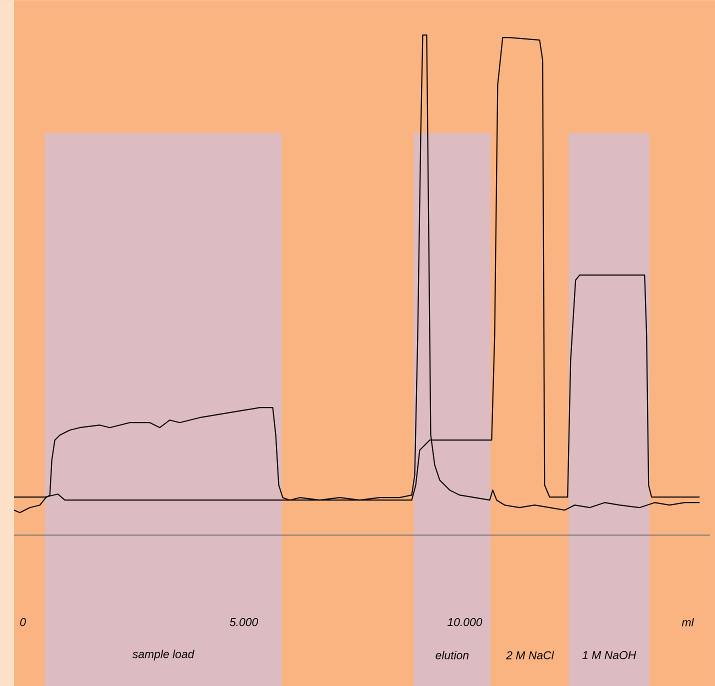 This screenshot has height=686, width=715. Describe the element at coordinates (163, 655) in the screenshot. I see `band-label: sample load` at that location.